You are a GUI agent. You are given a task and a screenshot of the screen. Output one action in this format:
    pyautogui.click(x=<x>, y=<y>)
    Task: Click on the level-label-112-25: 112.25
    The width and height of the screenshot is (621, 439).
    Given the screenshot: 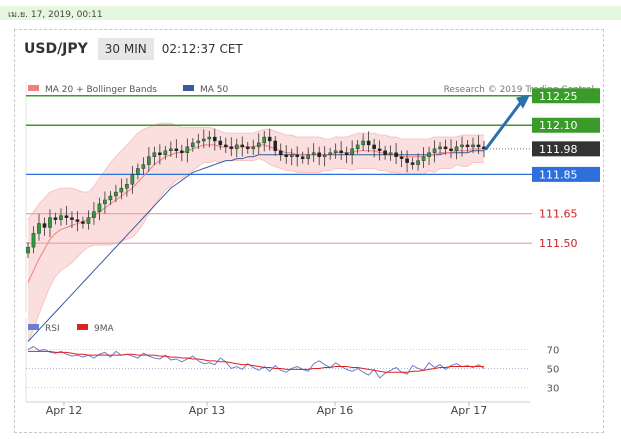 What is the action you would take?
    pyautogui.click(x=558, y=96)
    